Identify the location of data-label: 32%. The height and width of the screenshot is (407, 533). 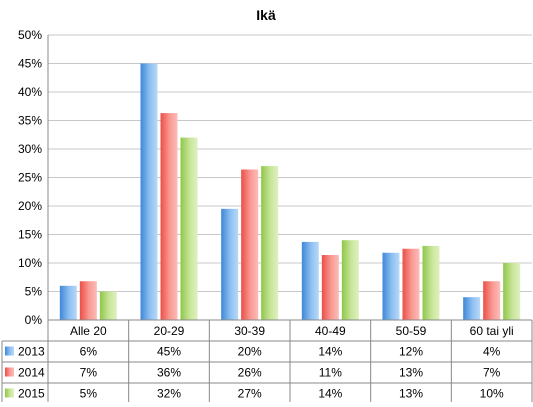
(169, 394).